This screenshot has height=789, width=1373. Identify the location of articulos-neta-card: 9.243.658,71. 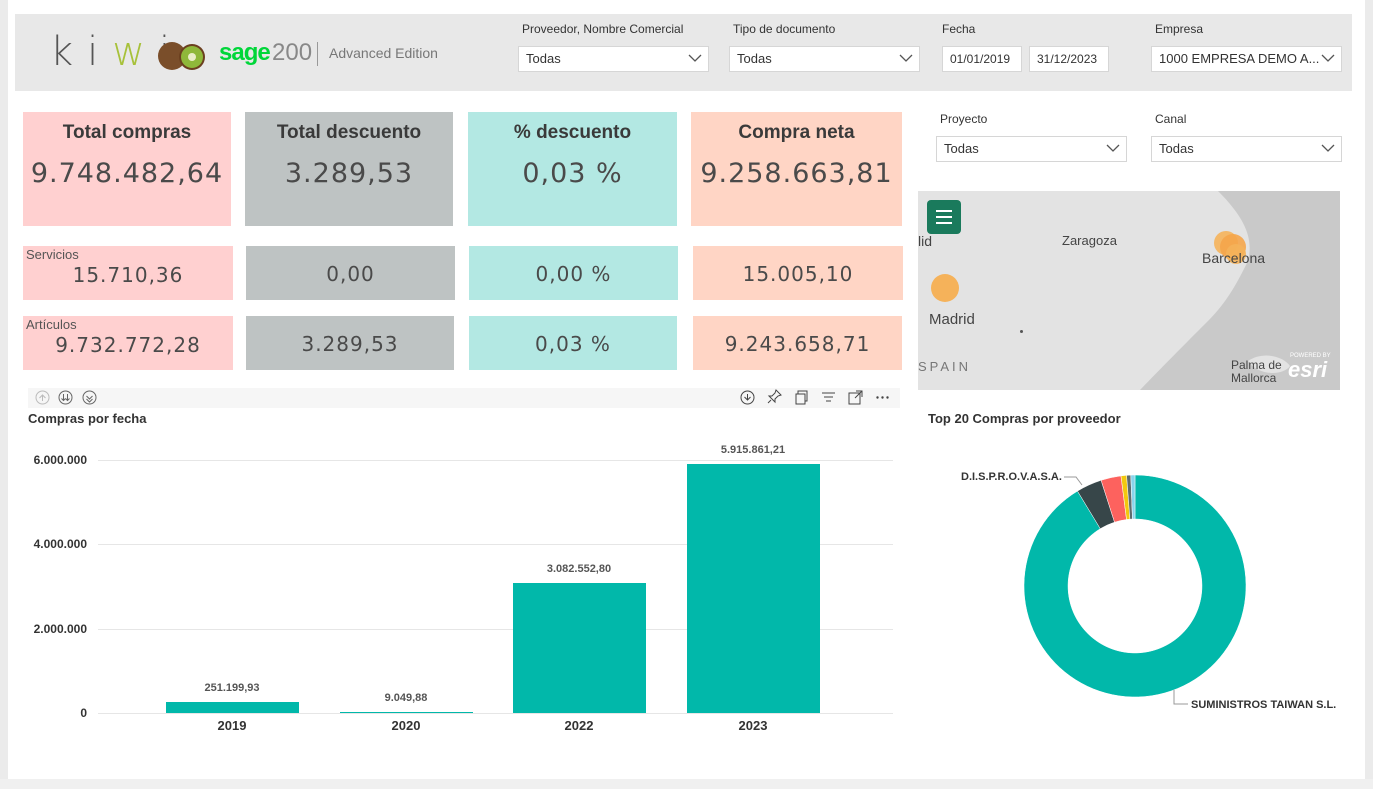
(797, 343).